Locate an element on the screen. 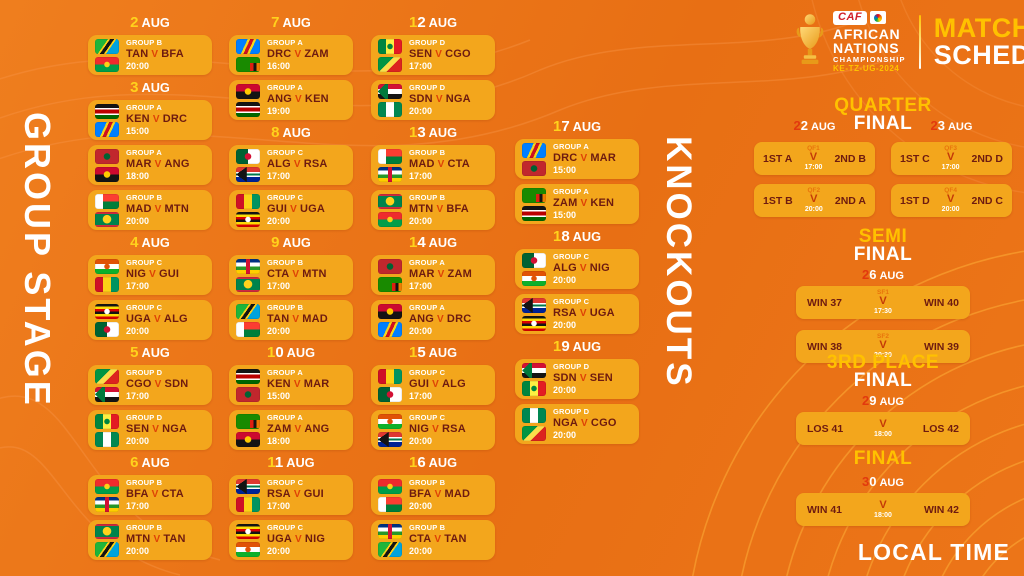 This screenshot has width=1024, height=576. group-label: GROUP C is located at coordinates (427, 372).